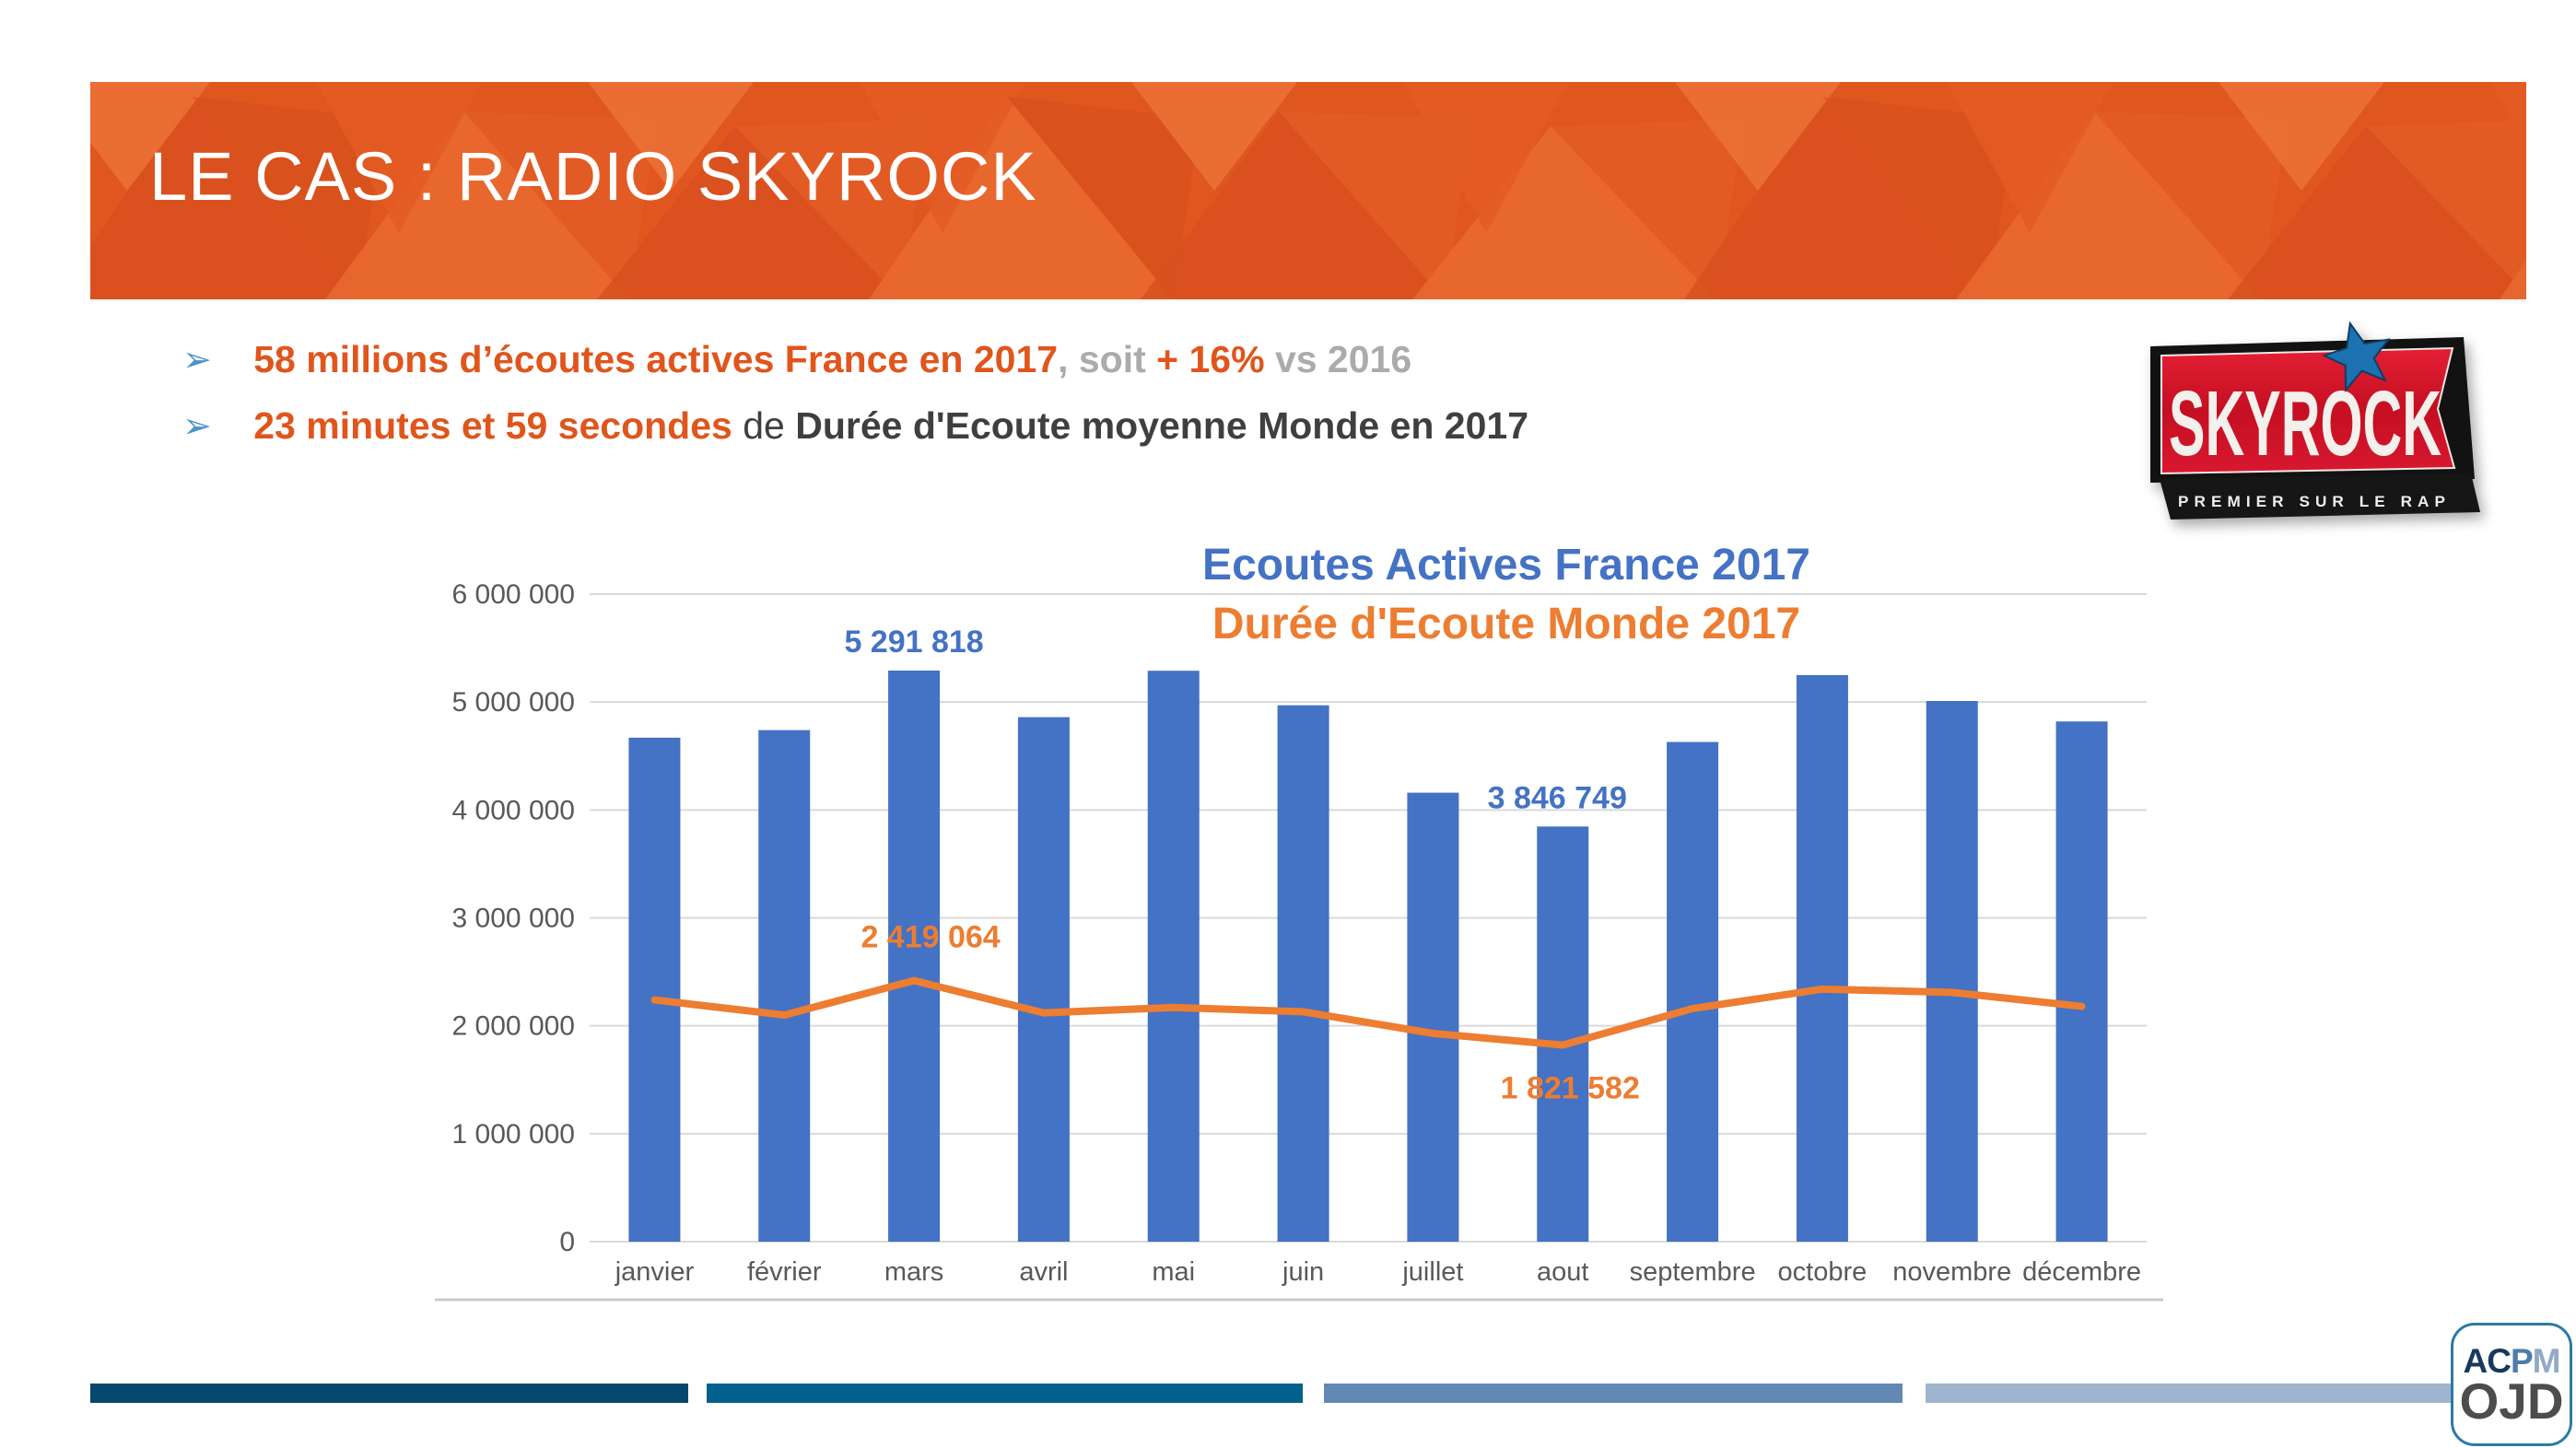  I want to click on bar-avril, so click(1043, 980).